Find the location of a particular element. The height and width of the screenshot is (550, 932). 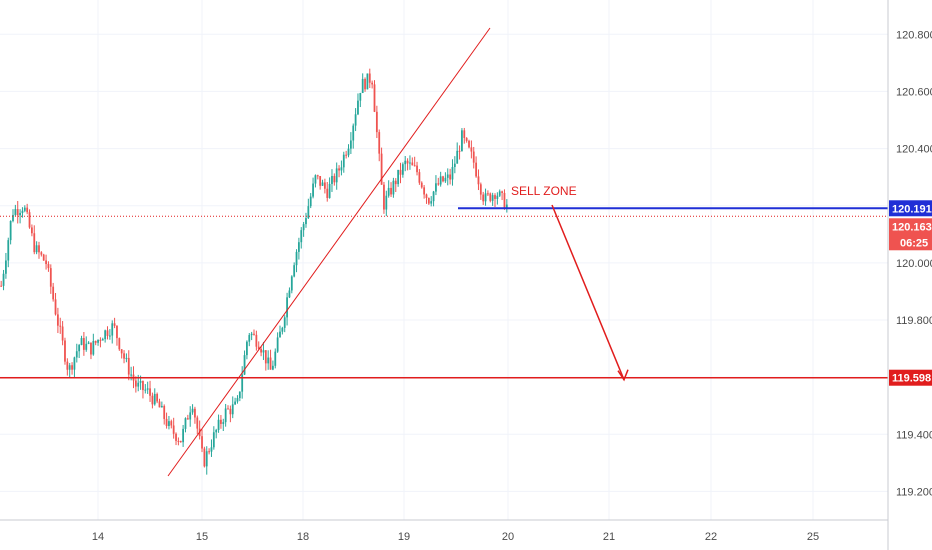

x-tick-label: 14 is located at coordinates (98, 537).